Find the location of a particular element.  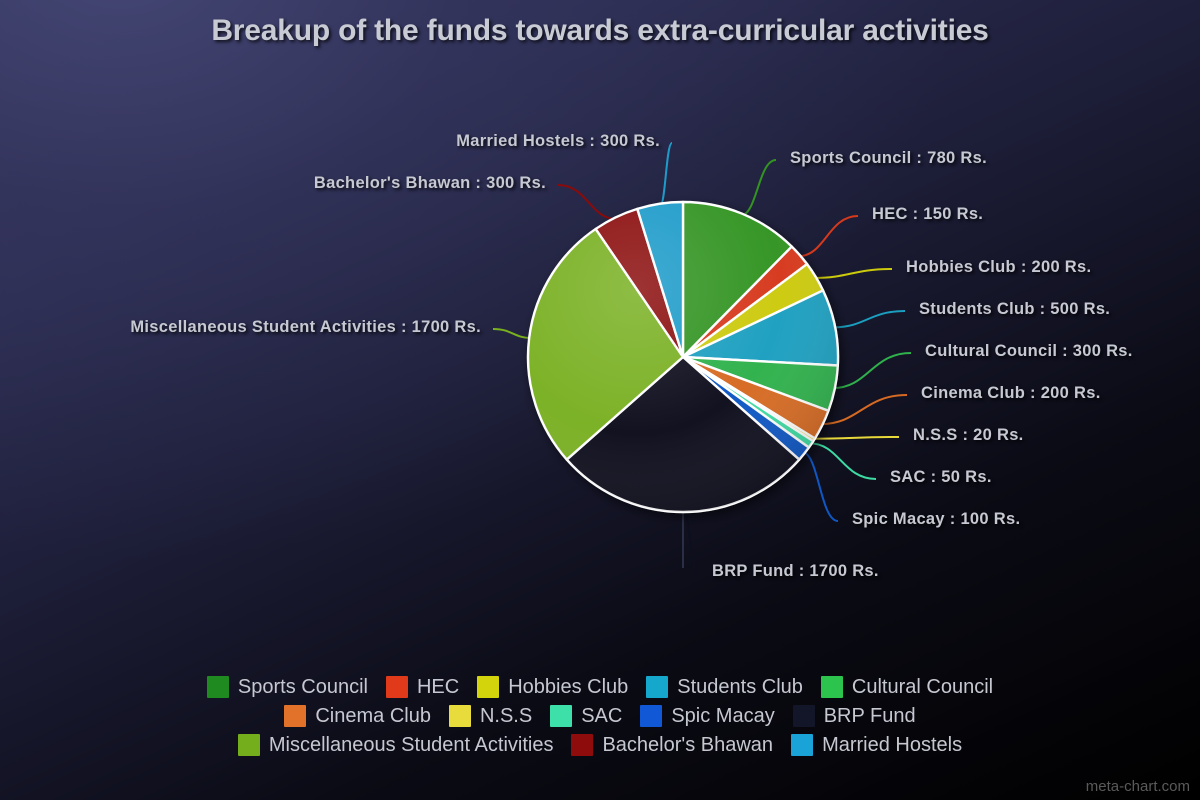

legend-item: Cultural Council is located at coordinates (907, 686).